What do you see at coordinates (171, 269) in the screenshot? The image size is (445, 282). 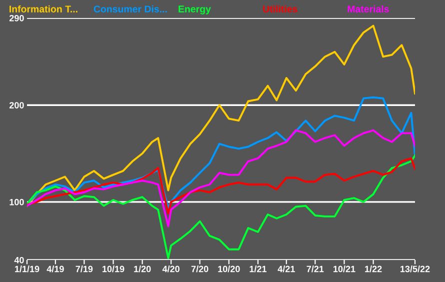 I see `x-tick-label: 4/20` at bounding box center [171, 269].